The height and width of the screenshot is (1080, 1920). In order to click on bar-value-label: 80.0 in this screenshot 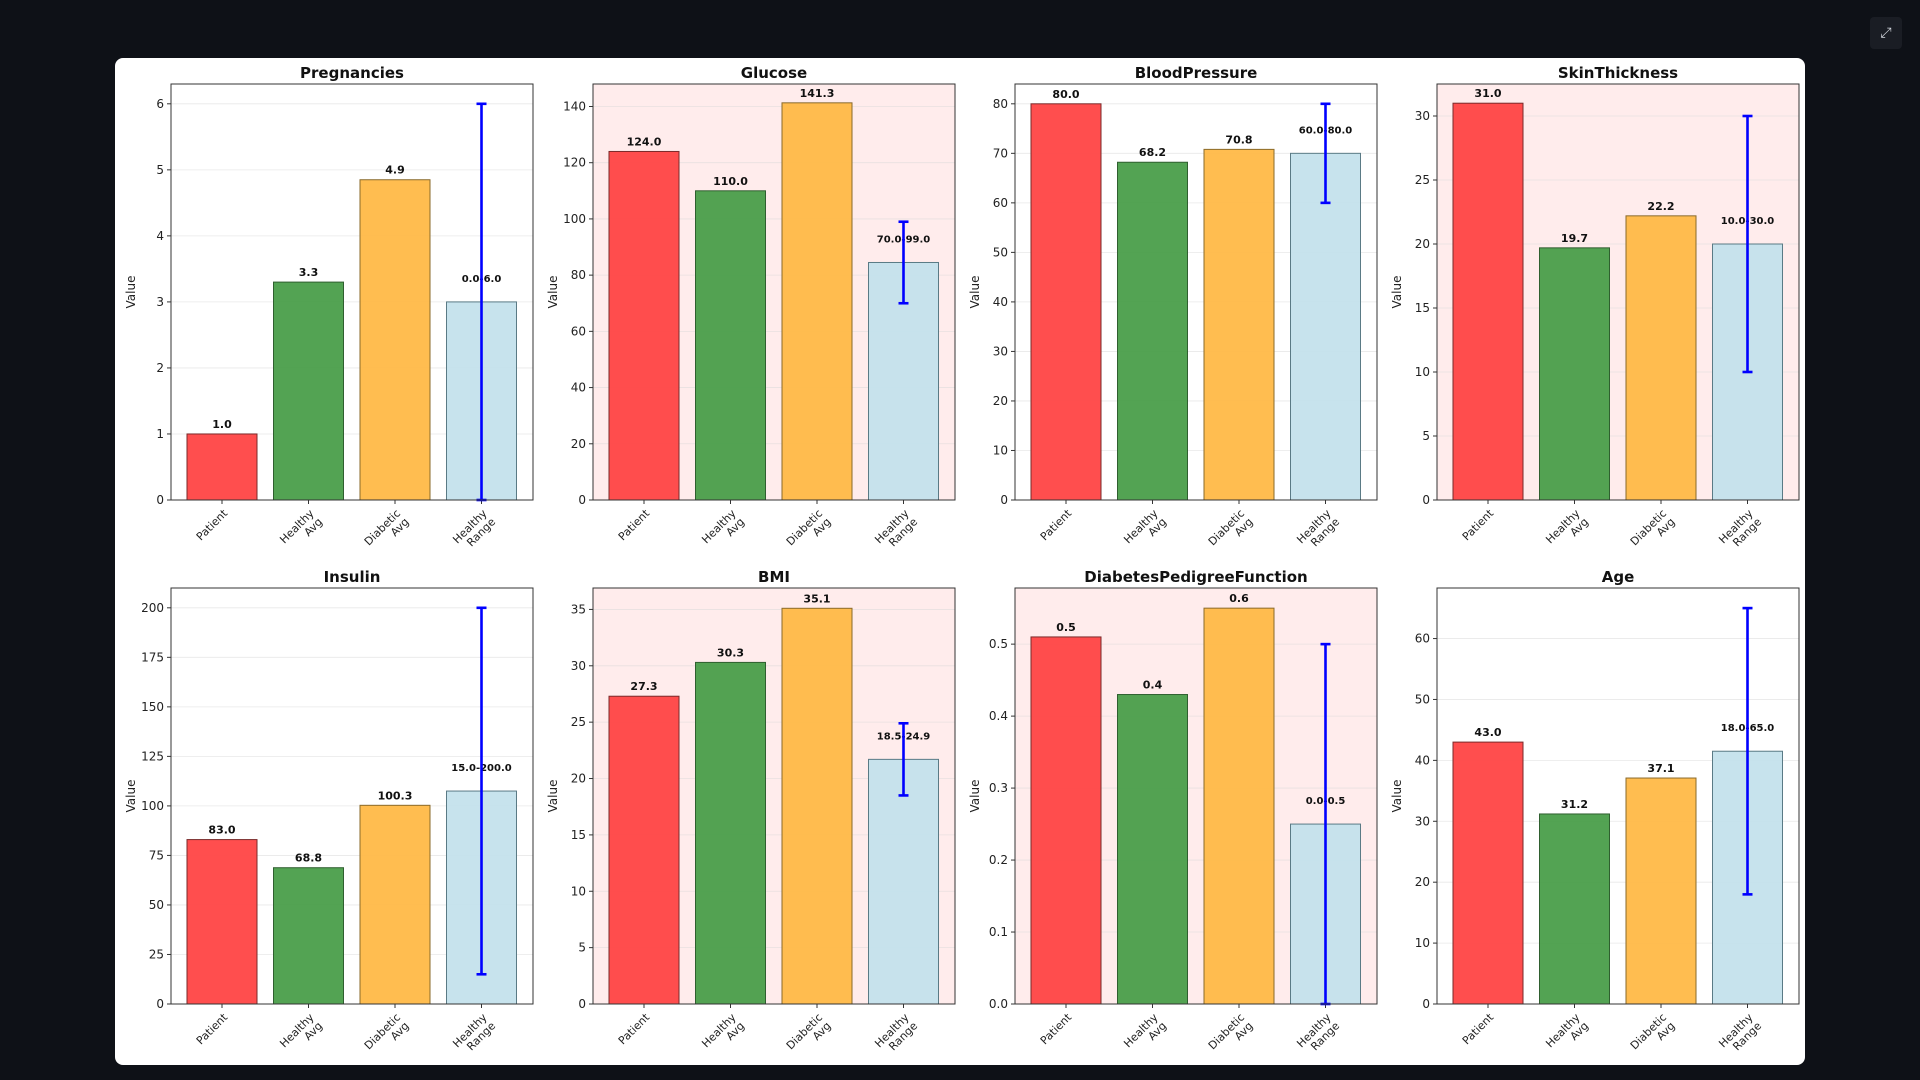, I will do `click(1065, 94)`.